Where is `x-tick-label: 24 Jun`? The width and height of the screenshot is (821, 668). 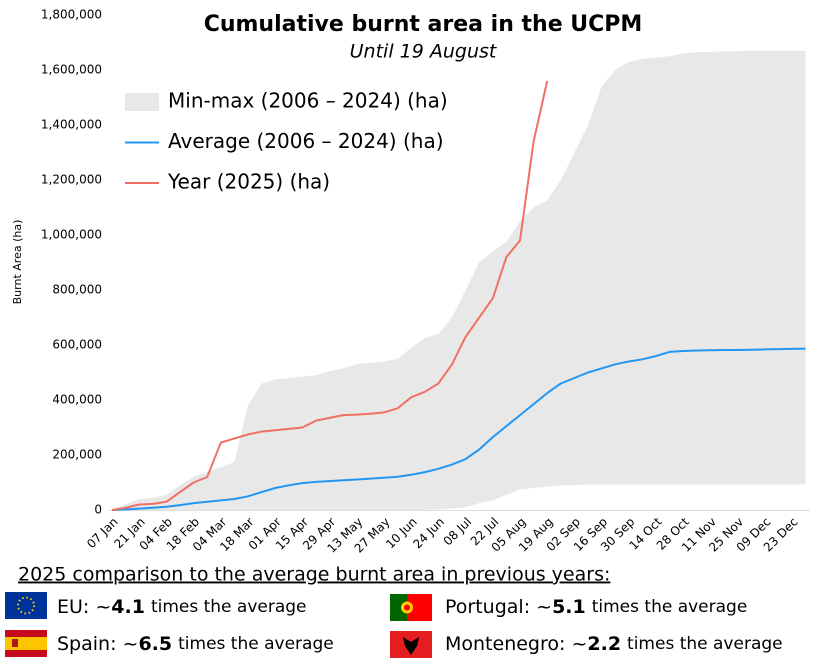
x-tick-label: 24 Jun is located at coordinates (428, 533).